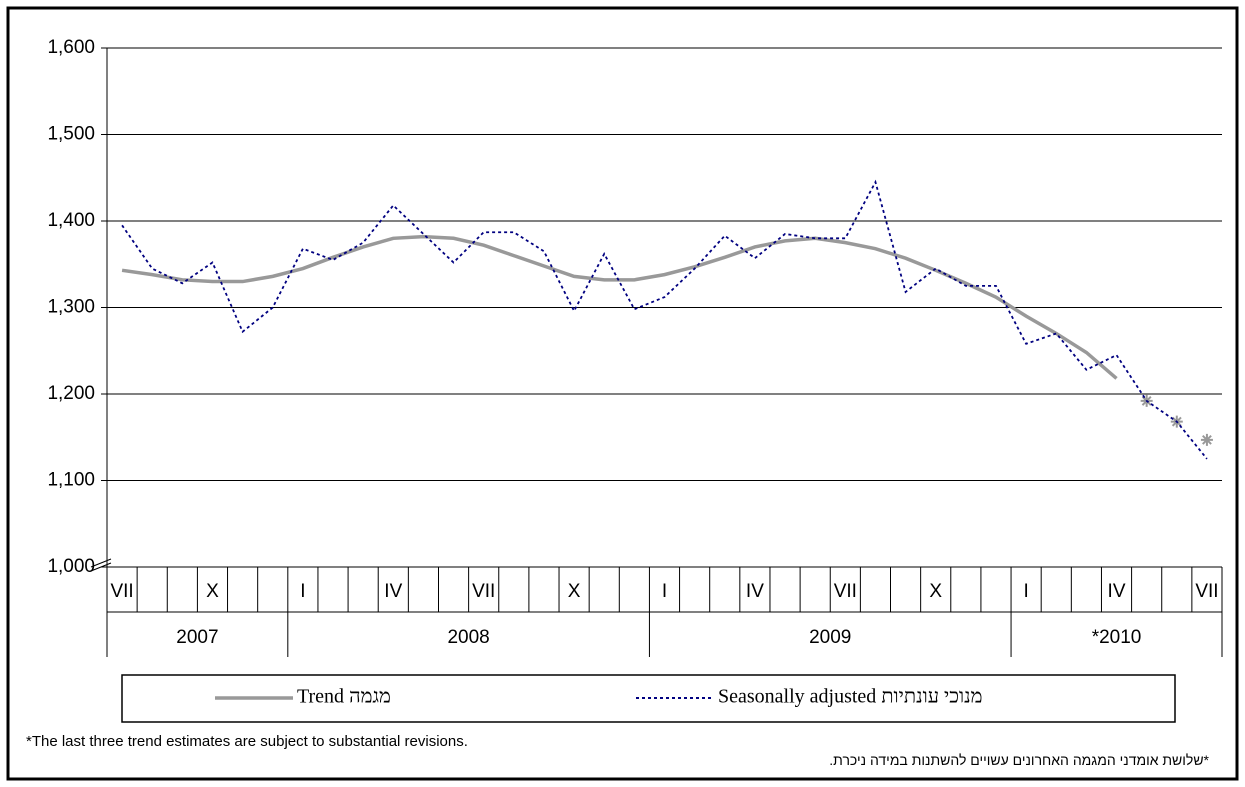 The width and height of the screenshot is (1245, 787). I want to click on legend-label: Trend מגמה, so click(344, 697).